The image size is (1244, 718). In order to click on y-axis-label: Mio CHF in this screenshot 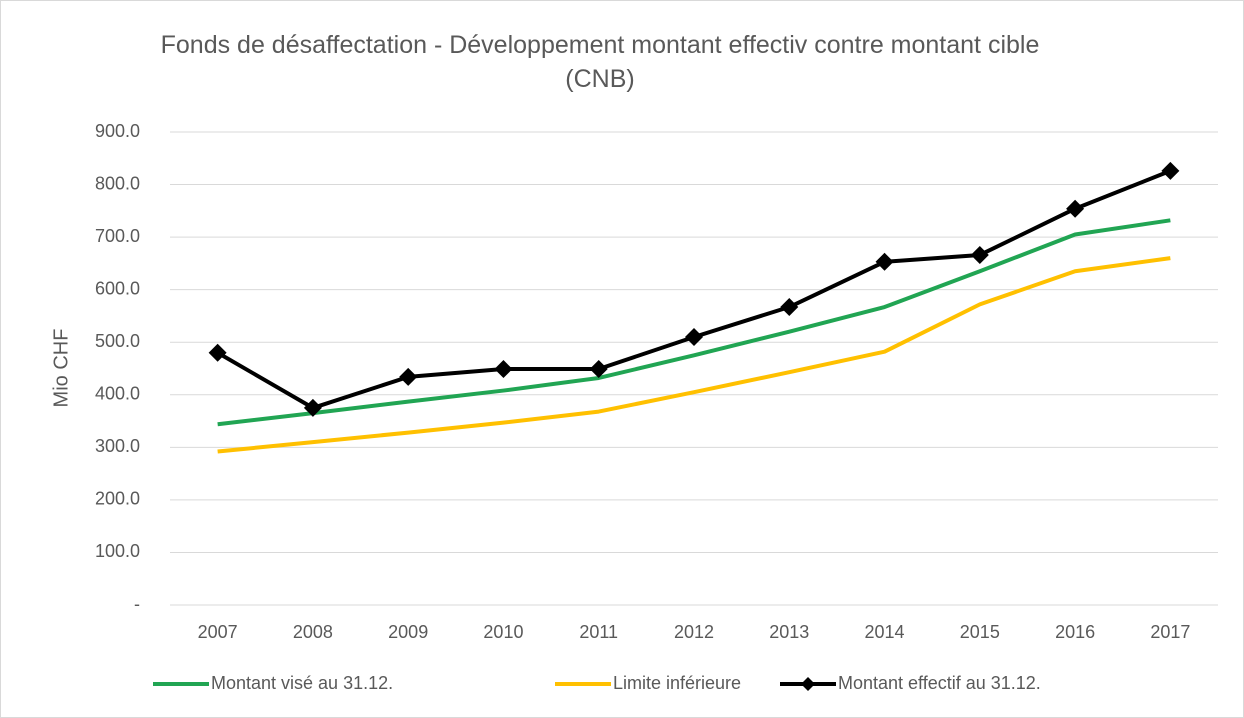, I will do `click(61, 368)`.